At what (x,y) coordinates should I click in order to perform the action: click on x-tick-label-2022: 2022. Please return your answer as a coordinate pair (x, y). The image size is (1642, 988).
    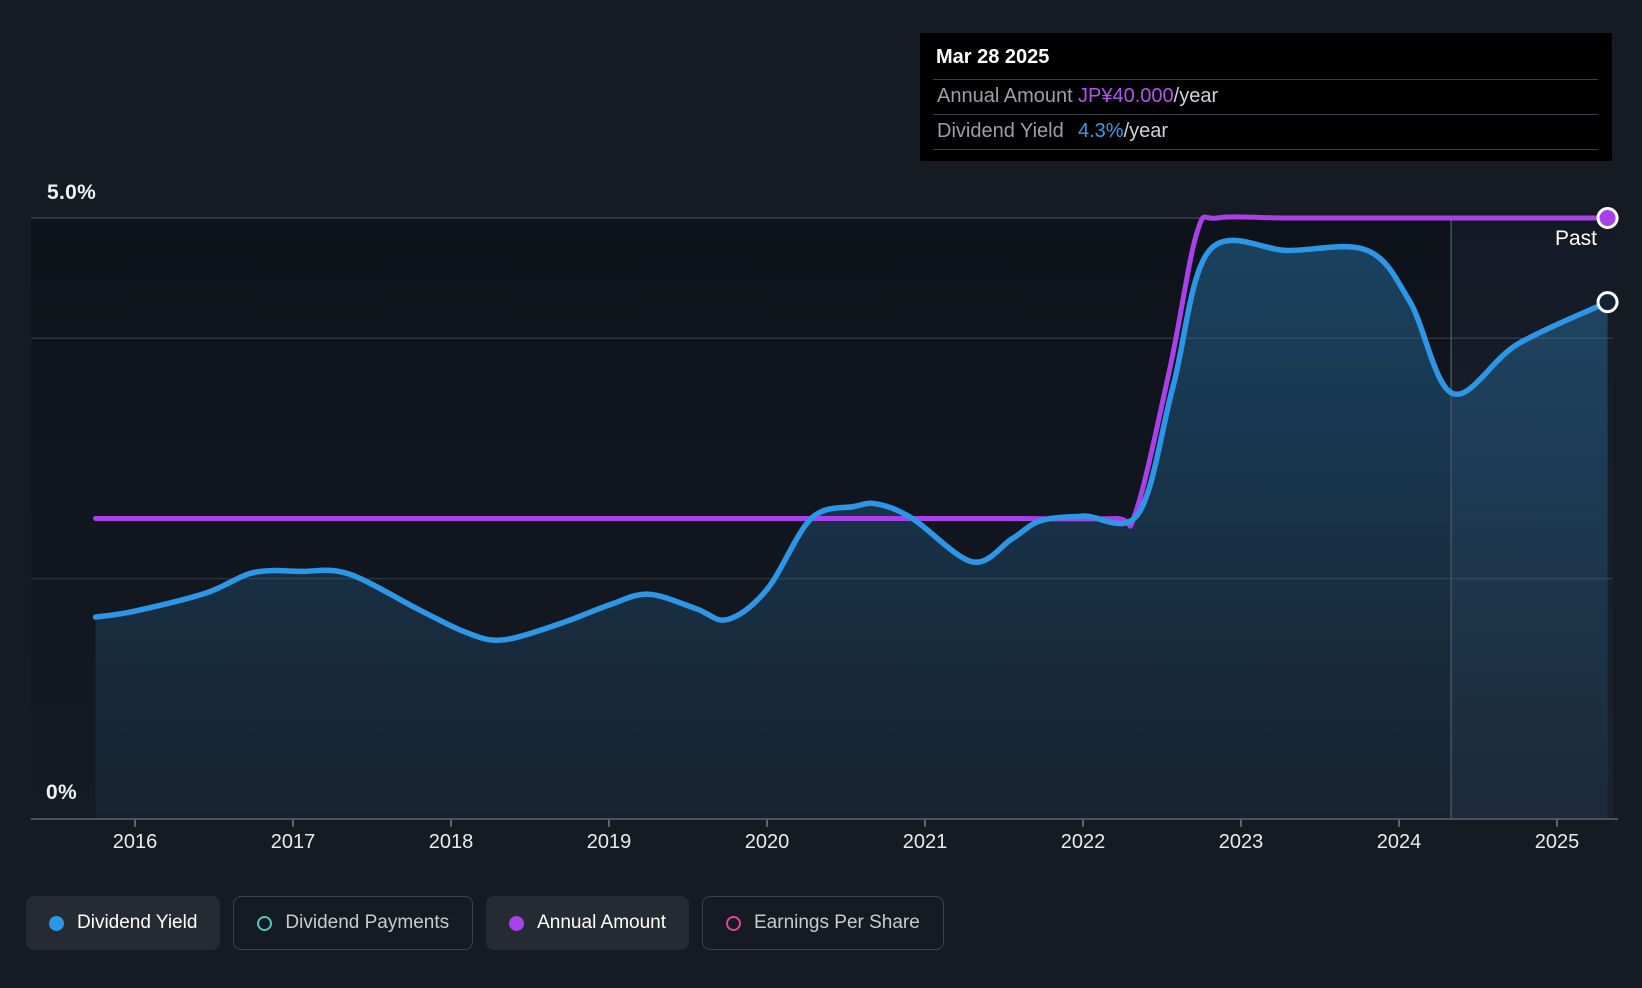
    Looking at the image, I should click on (1083, 842).